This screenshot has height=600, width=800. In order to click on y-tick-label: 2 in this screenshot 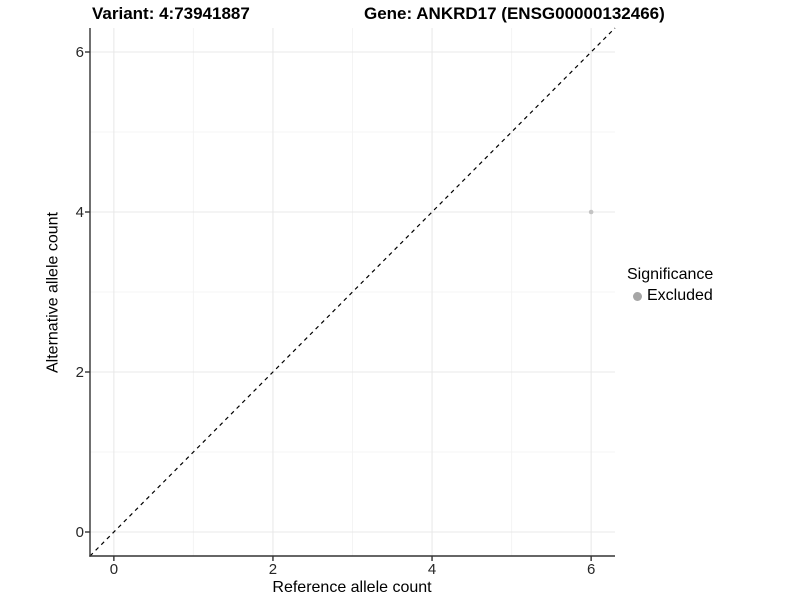, I will do `click(79, 372)`.